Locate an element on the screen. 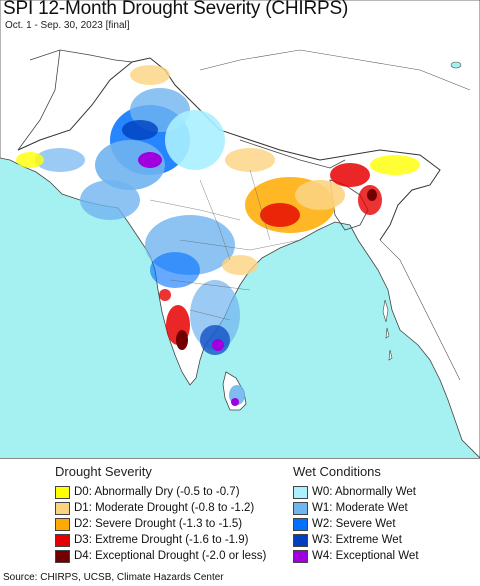 This screenshot has height=586, width=480. swatch-d2 is located at coordinates (62, 524).